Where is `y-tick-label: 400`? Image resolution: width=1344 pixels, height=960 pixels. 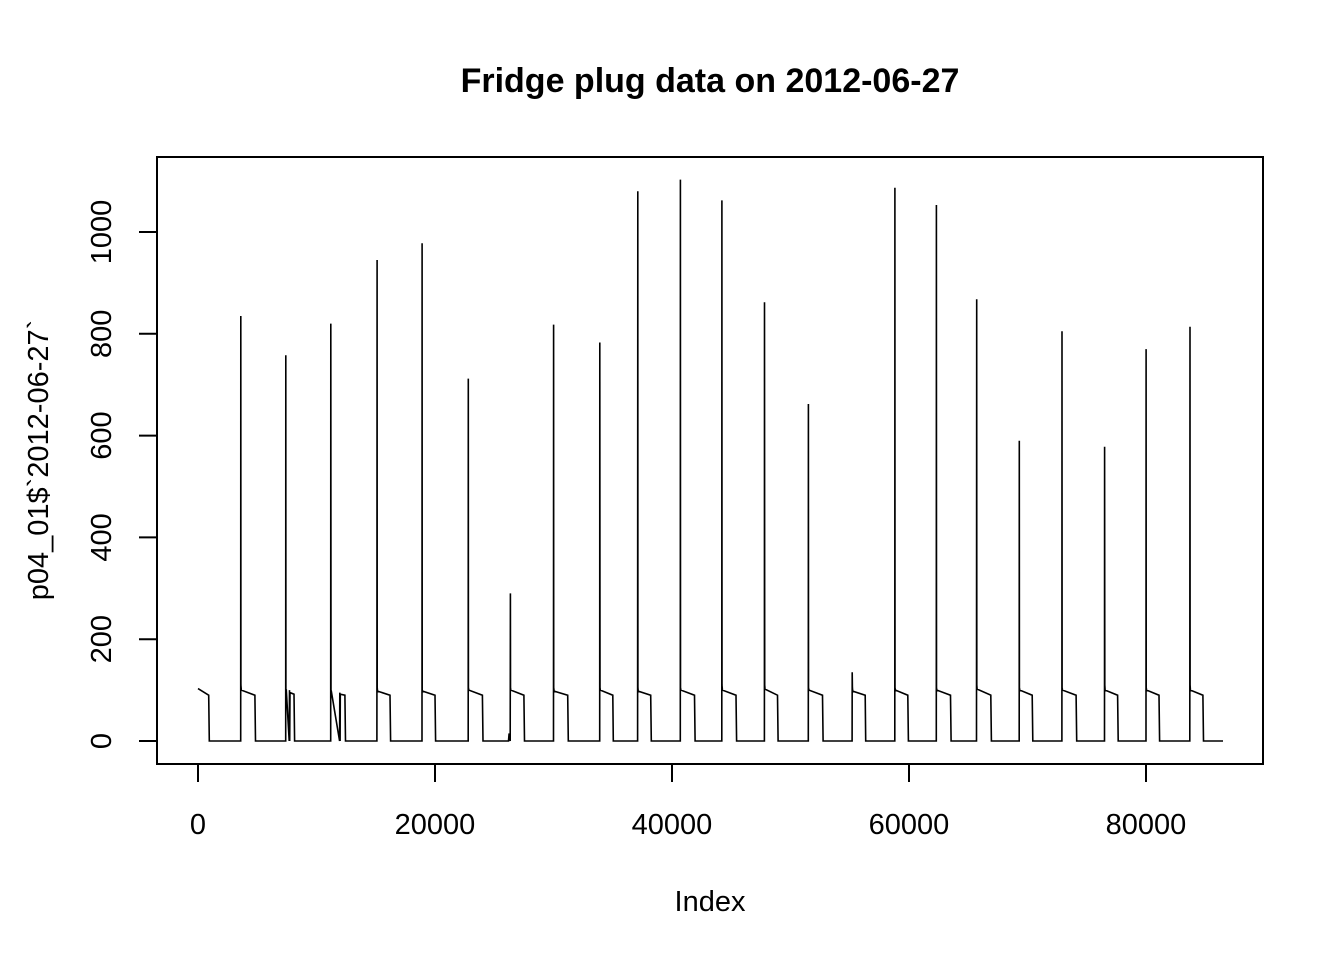
y-tick-label: 400 is located at coordinates (102, 537).